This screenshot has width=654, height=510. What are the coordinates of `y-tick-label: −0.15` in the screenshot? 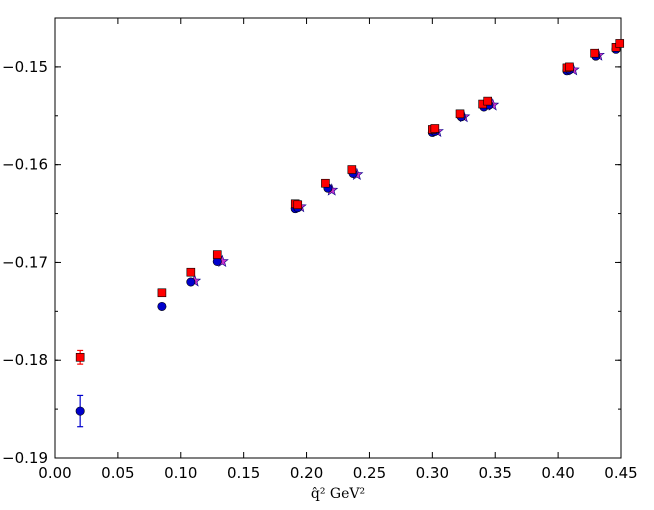 It's located at (25, 67).